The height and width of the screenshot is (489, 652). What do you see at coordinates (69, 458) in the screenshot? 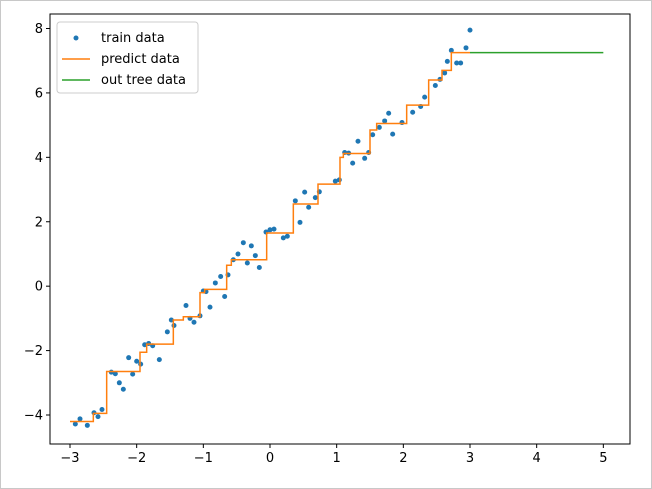
I see `x-tick-label: −3` at bounding box center [69, 458].